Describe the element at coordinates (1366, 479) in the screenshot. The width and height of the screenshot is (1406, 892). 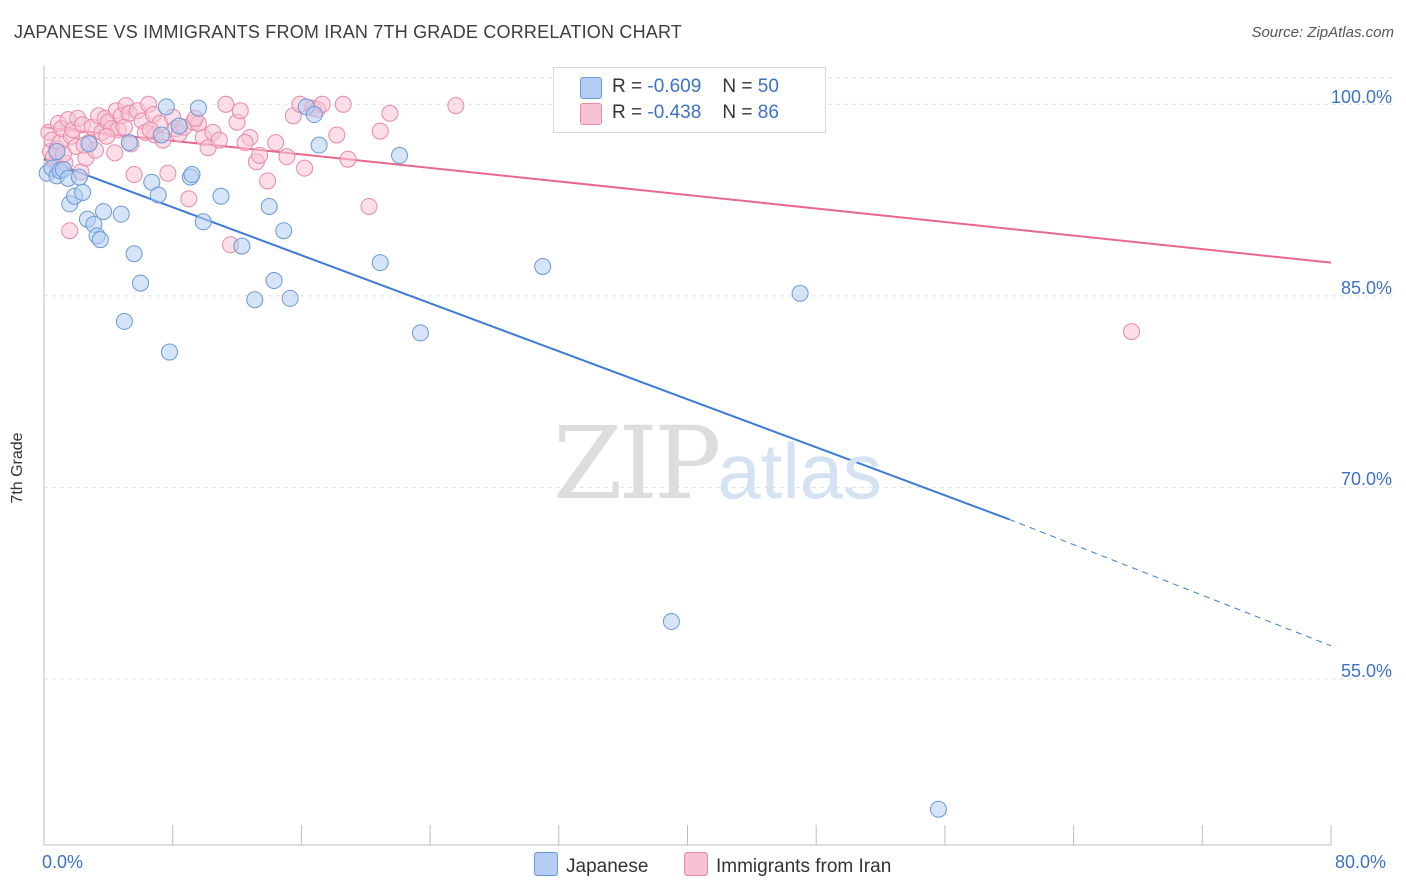
I see `y-tick-label-70: 70.0%` at that location.